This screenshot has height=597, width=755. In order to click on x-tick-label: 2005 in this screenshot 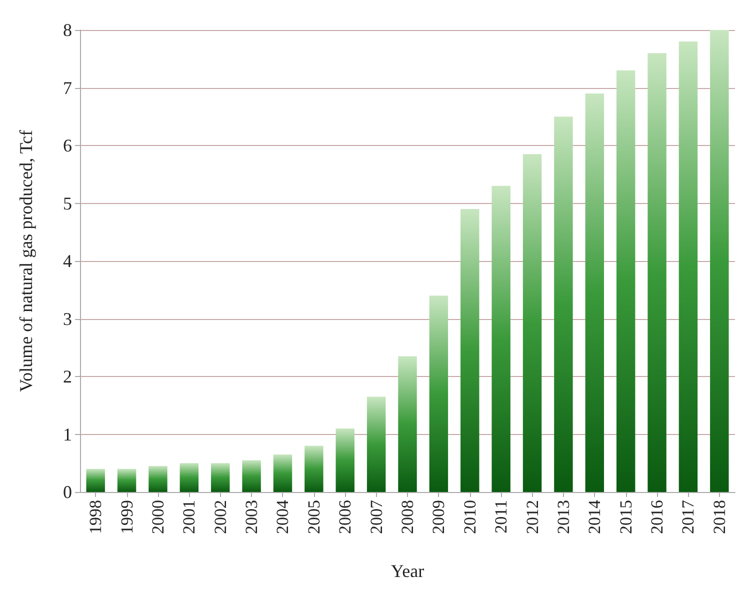, I will do `click(314, 517)`.